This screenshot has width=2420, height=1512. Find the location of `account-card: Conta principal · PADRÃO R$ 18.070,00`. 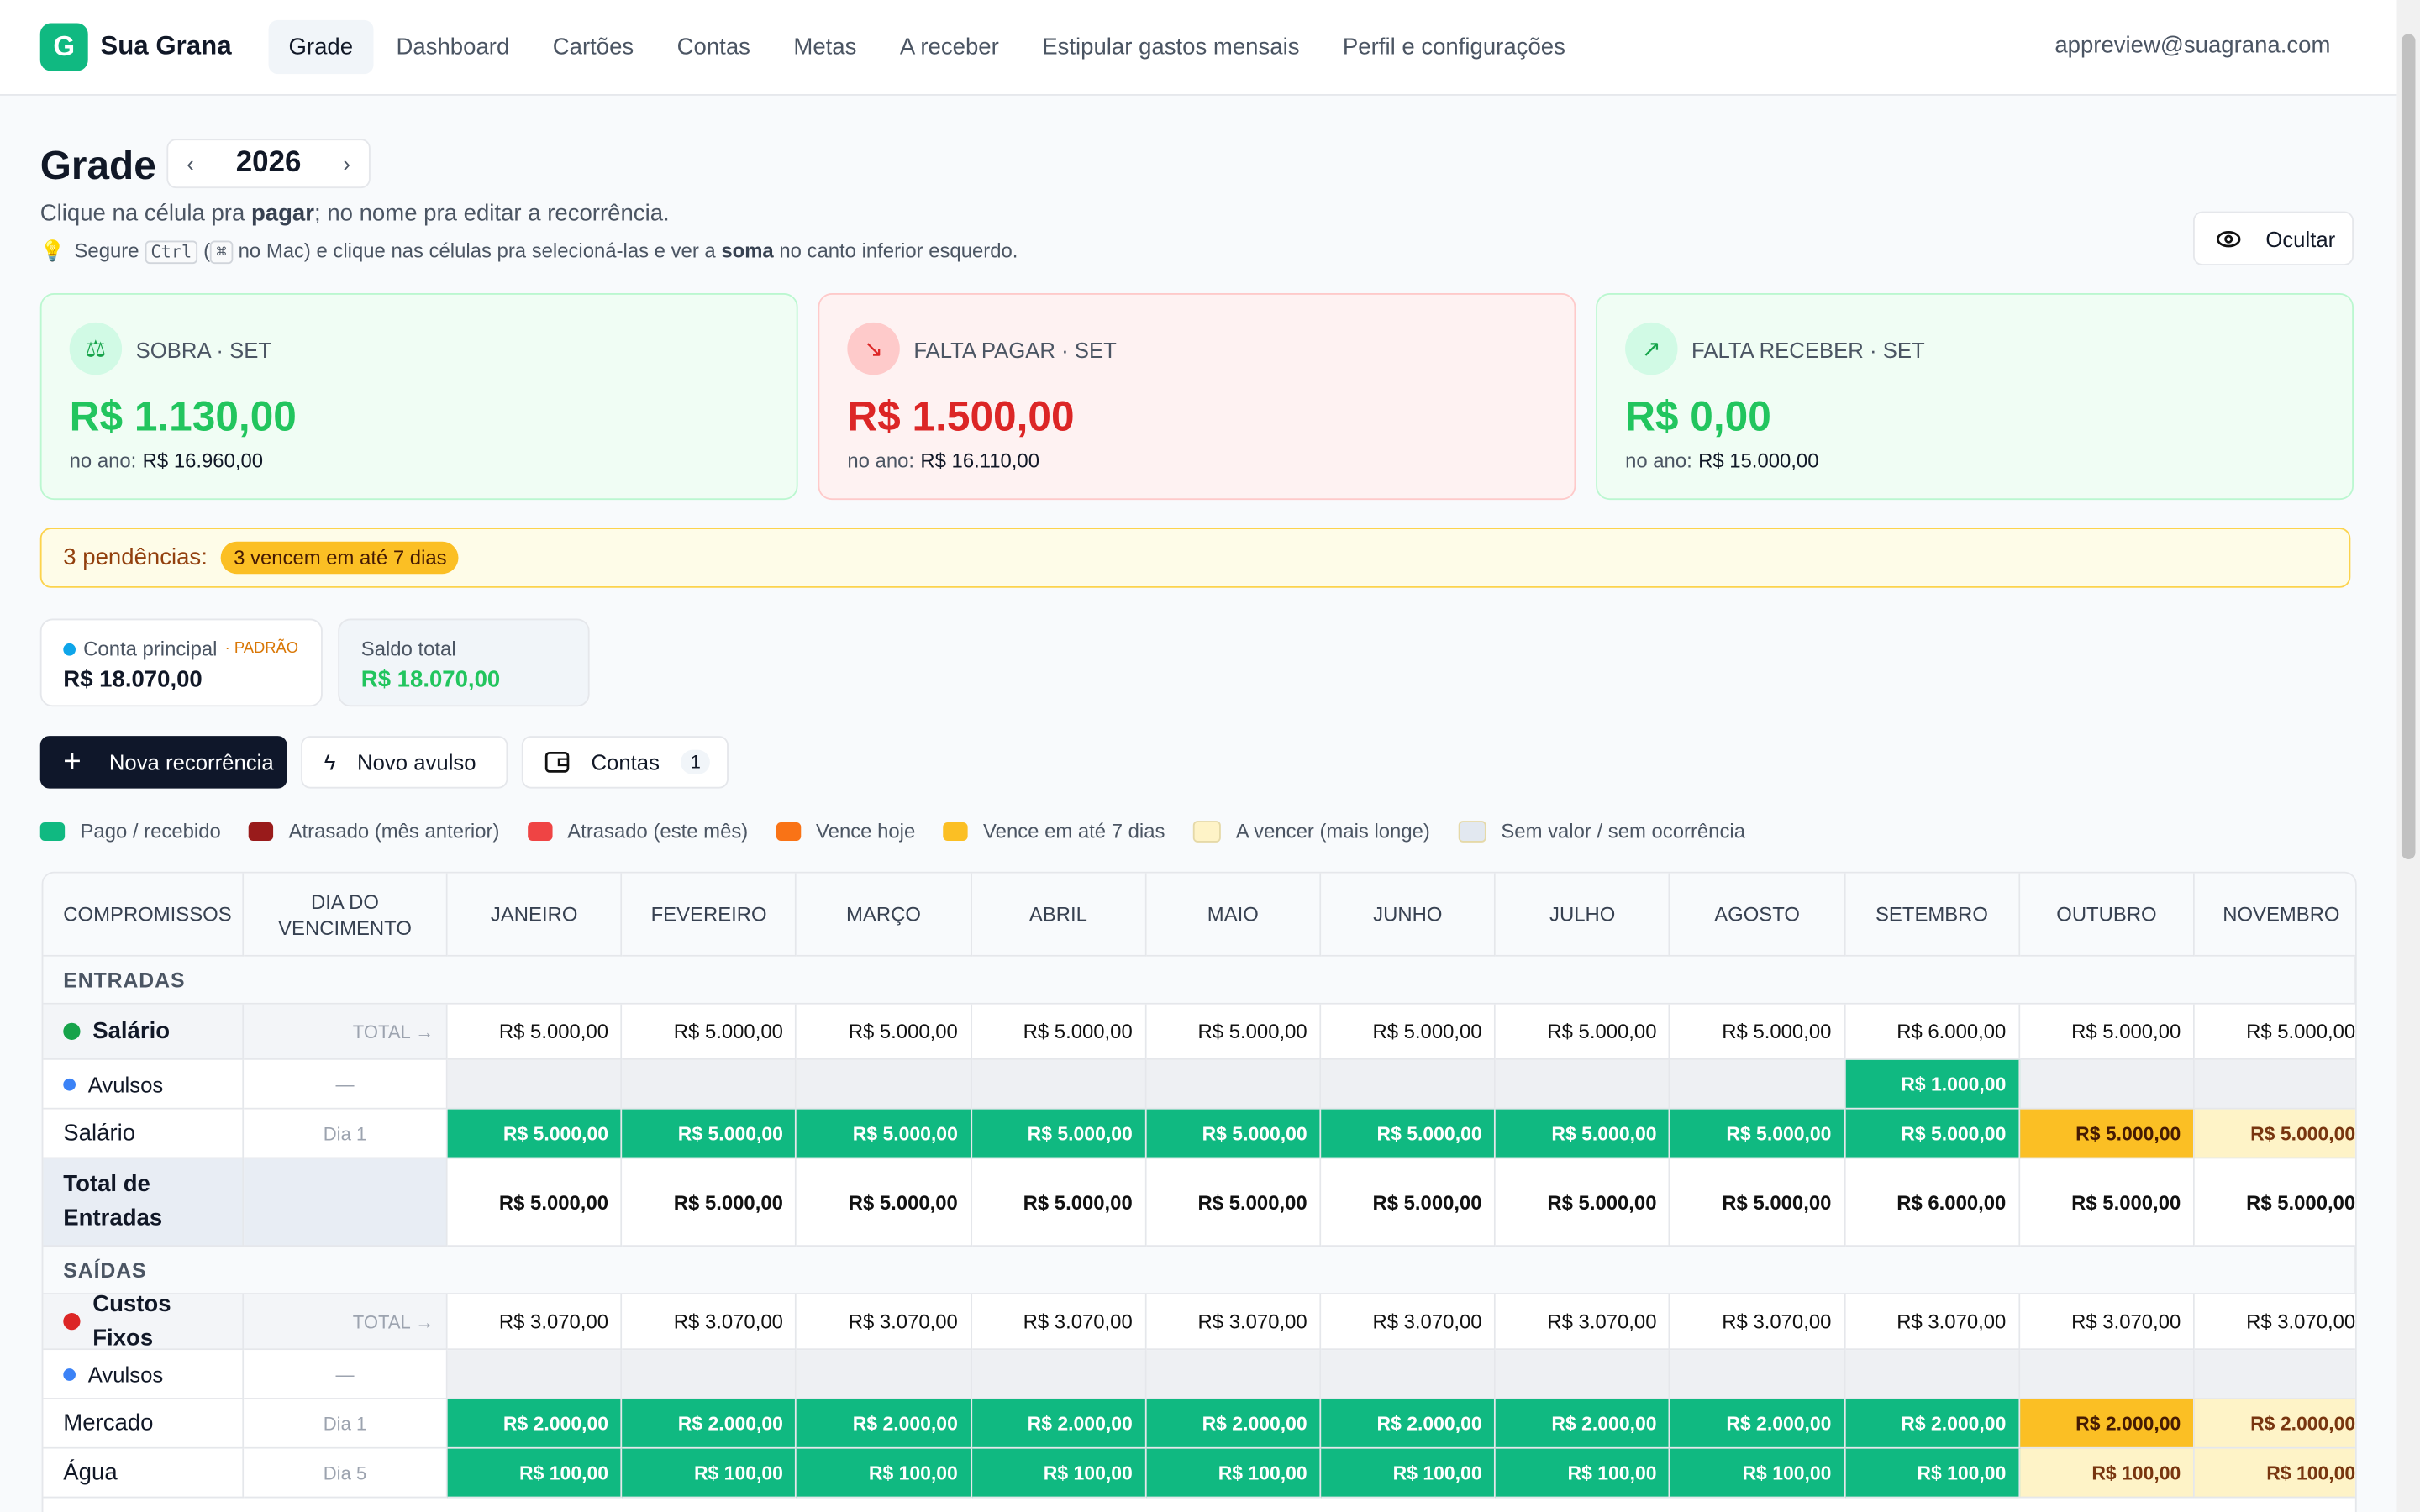

account-card: Conta principal · PADRÃO R$ 18.070,00 is located at coordinates (181, 662).